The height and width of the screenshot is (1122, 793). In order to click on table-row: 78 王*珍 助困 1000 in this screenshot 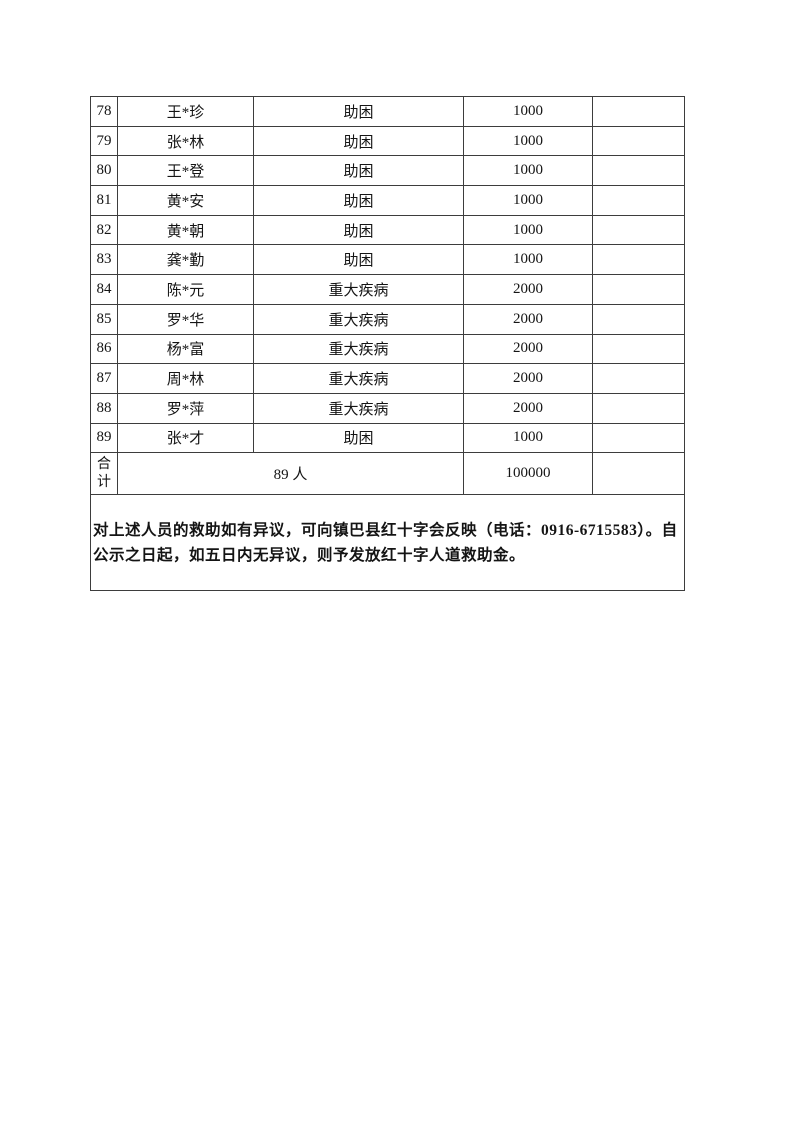, I will do `click(387, 111)`.